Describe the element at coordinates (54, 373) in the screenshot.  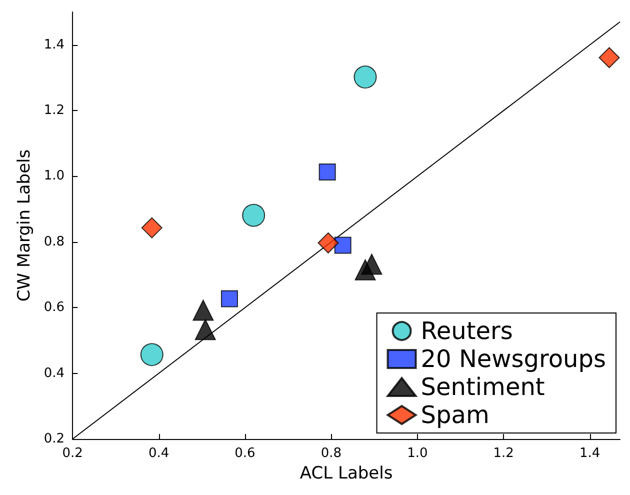
I see `y-tick-label: 0.4` at that location.